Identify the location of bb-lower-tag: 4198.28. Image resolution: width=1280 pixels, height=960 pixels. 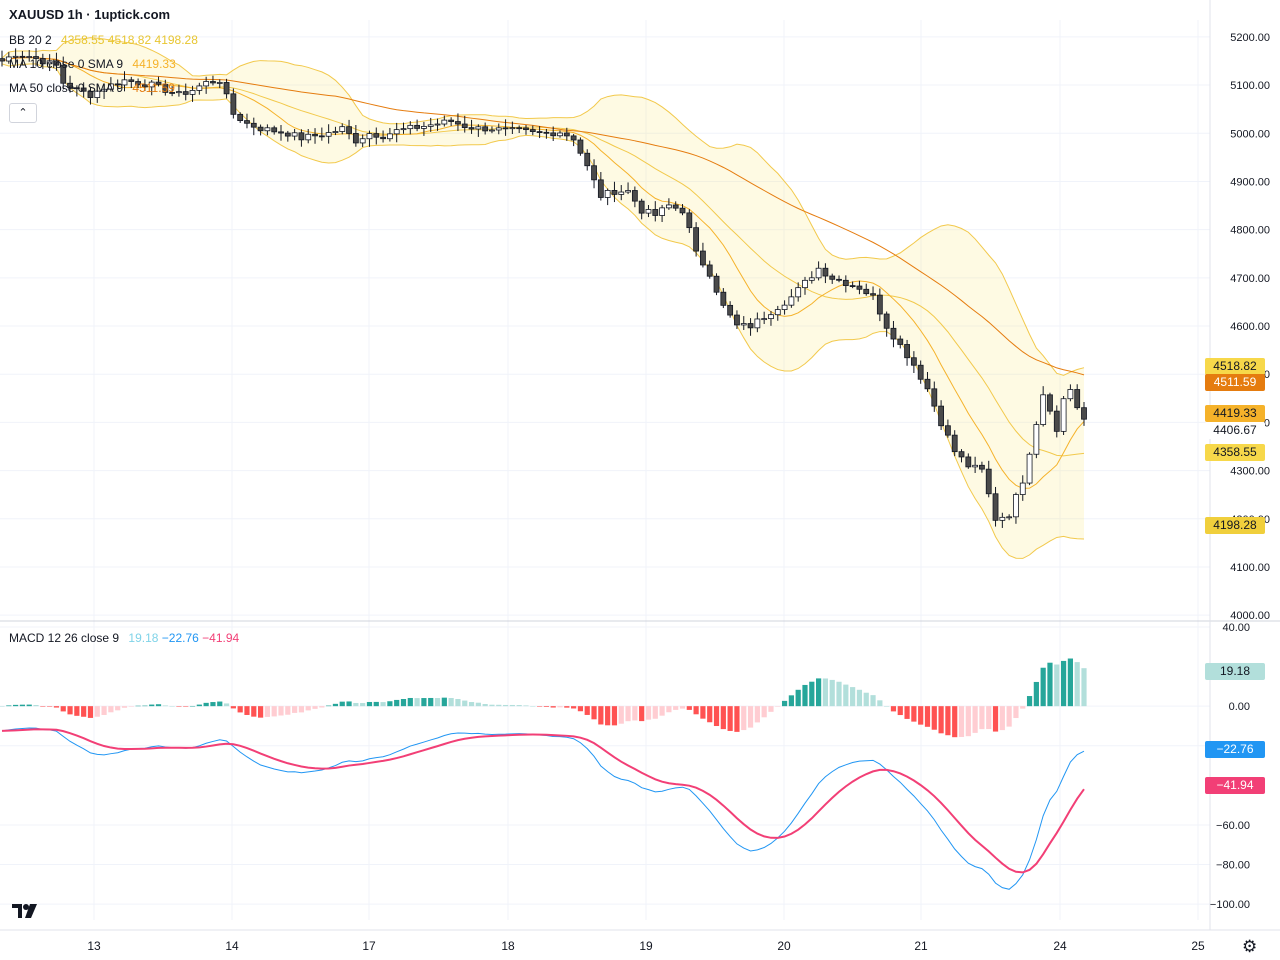
(1235, 525).